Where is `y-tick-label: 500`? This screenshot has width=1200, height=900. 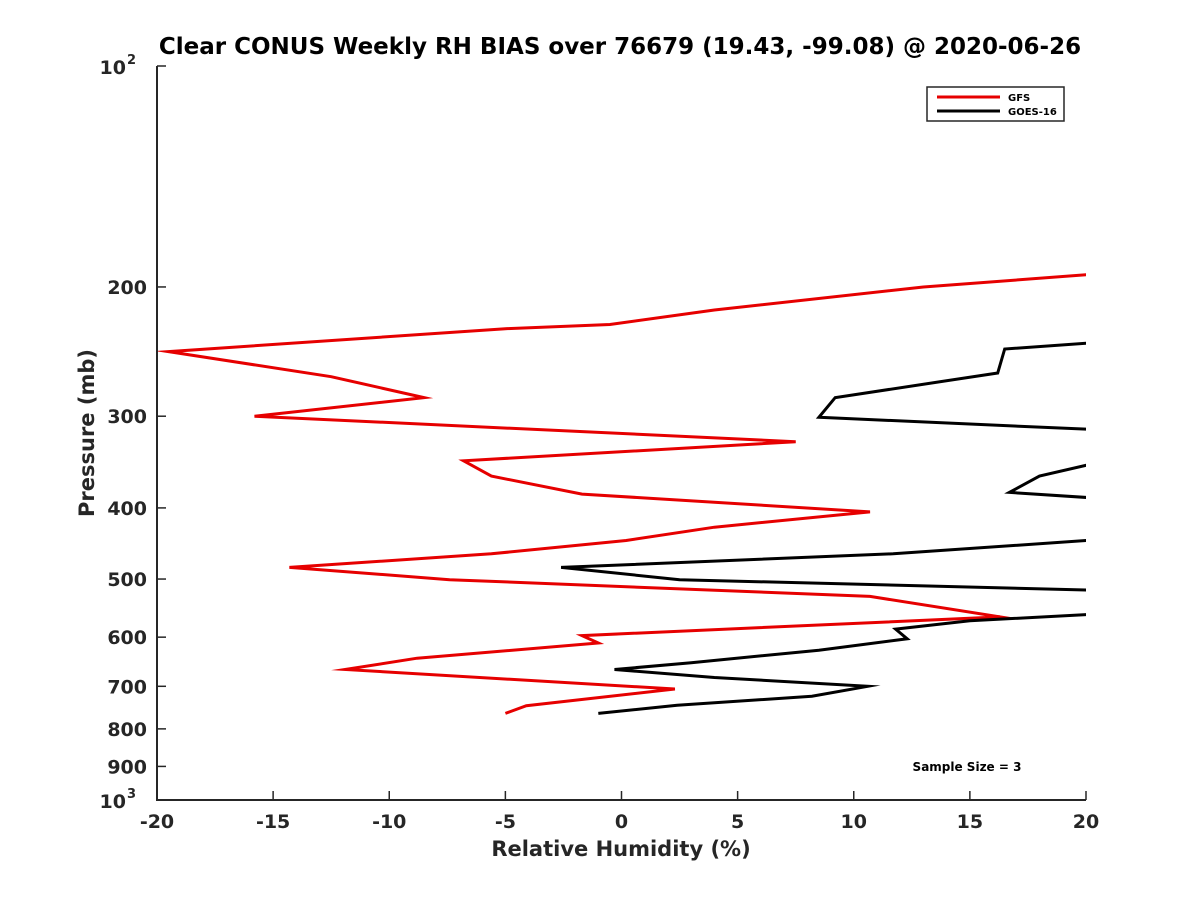 y-tick-label: 500 is located at coordinates (127, 580).